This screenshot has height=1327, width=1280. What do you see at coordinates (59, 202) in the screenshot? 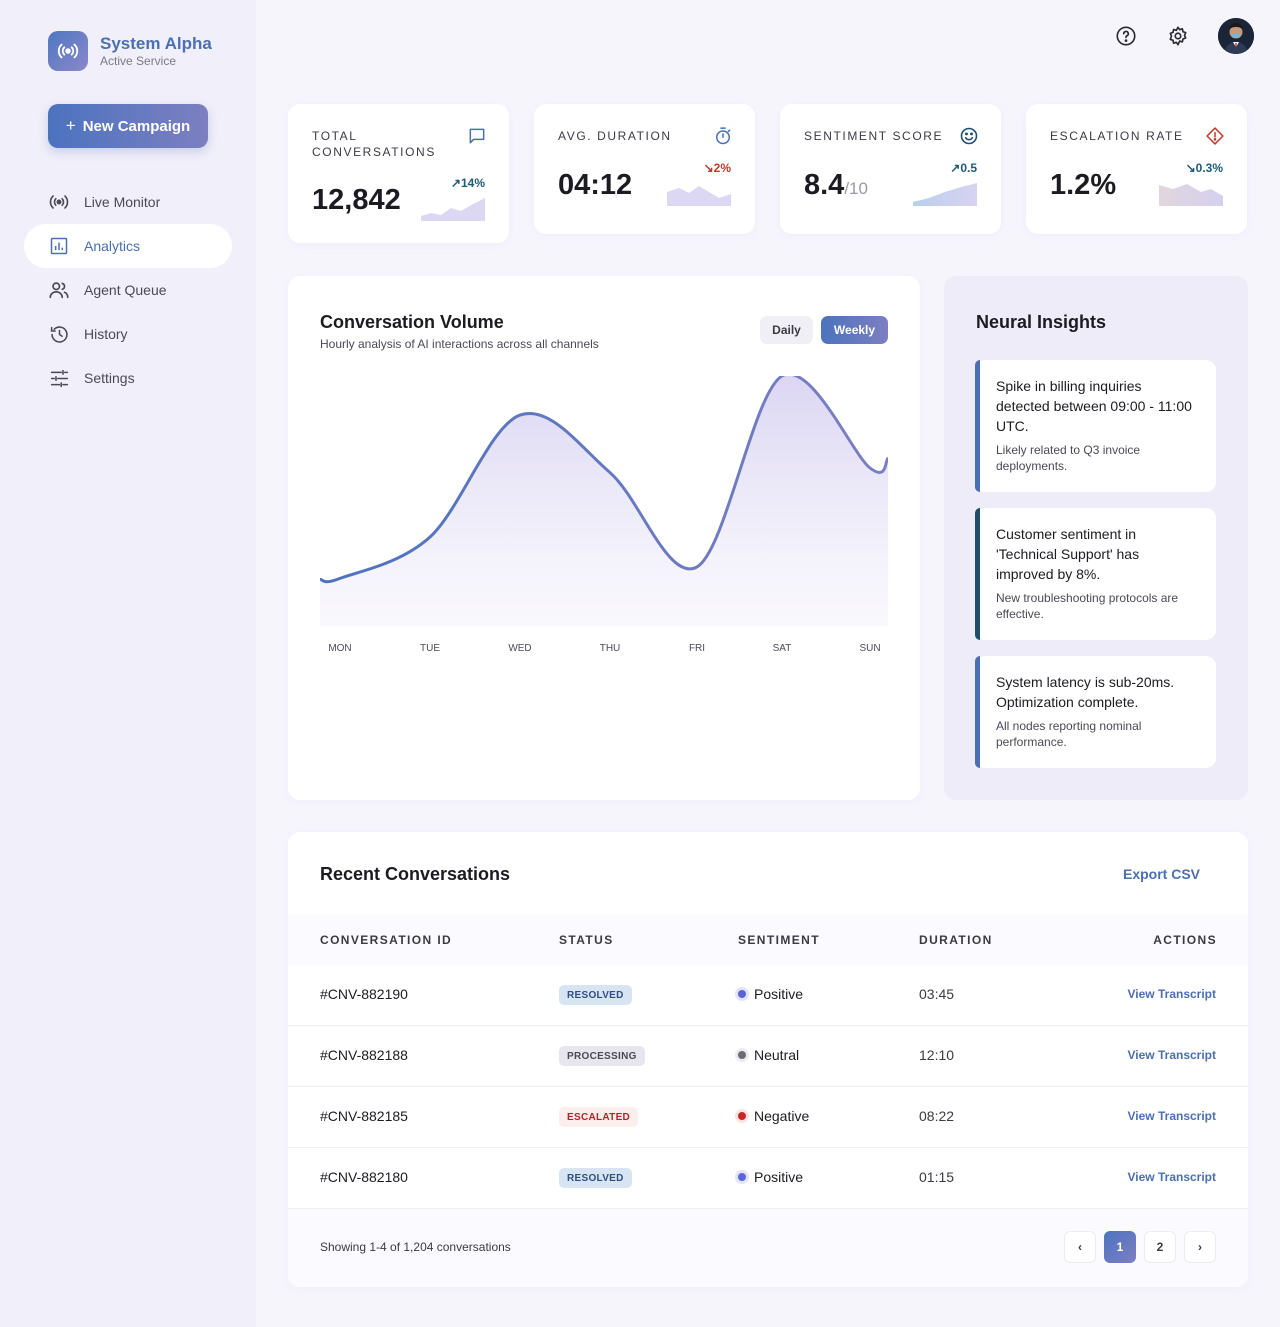
I see `broadcast-icon` at bounding box center [59, 202].